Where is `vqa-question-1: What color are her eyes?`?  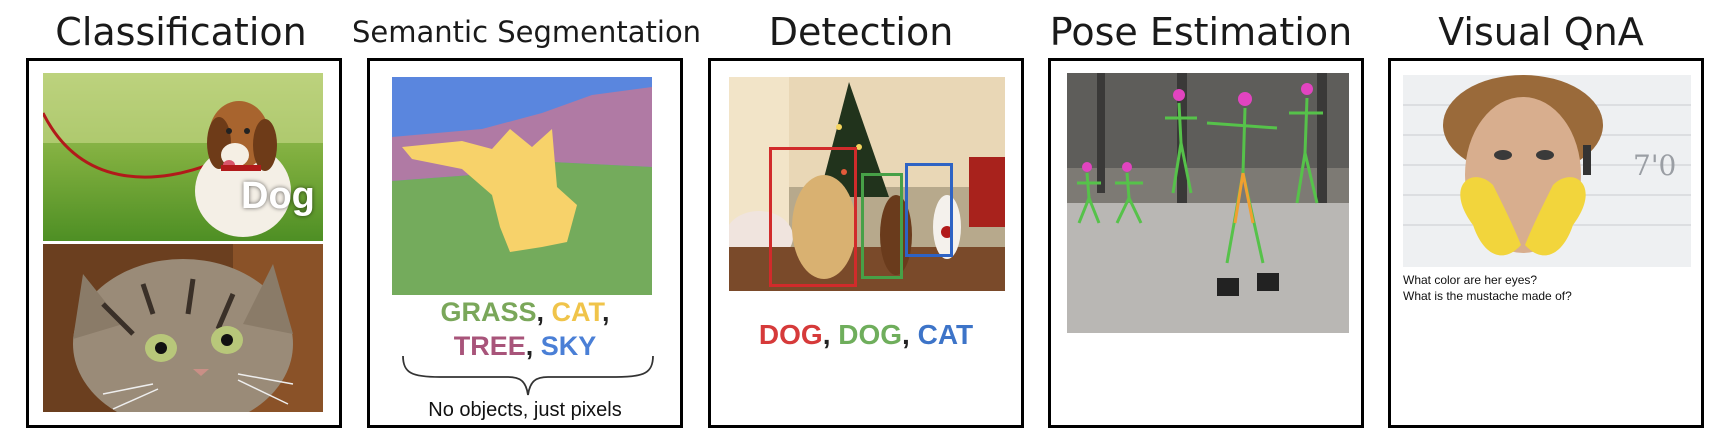 vqa-question-1: What color are her eyes? is located at coordinates (1470, 280).